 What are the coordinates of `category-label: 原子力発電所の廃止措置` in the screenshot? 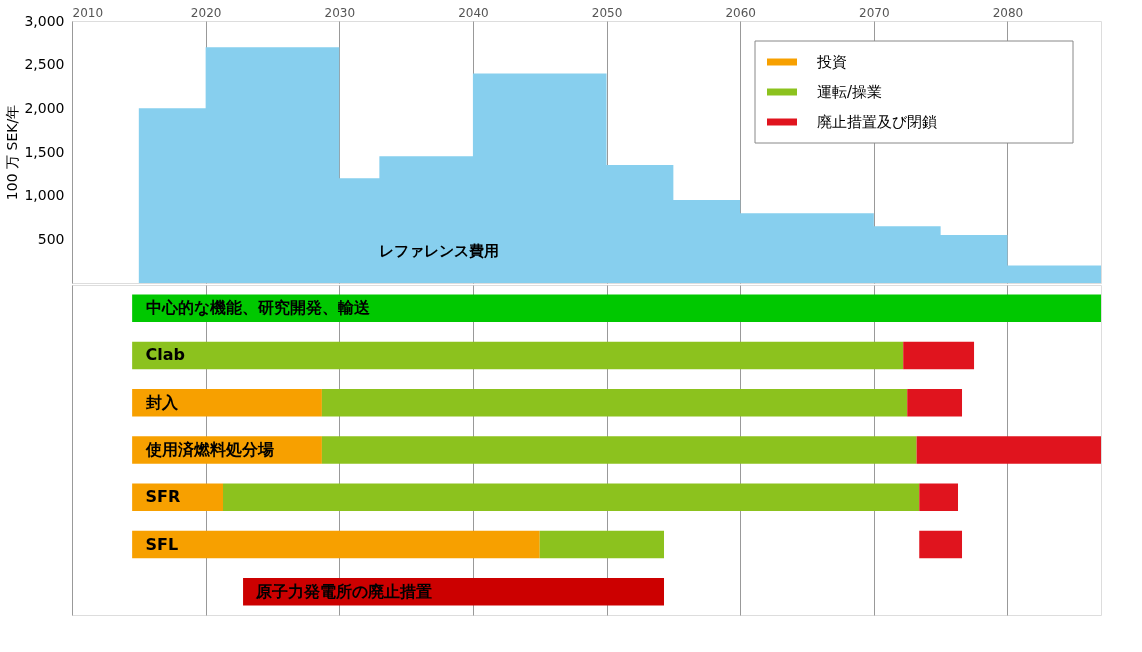 It's located at (344, 591).